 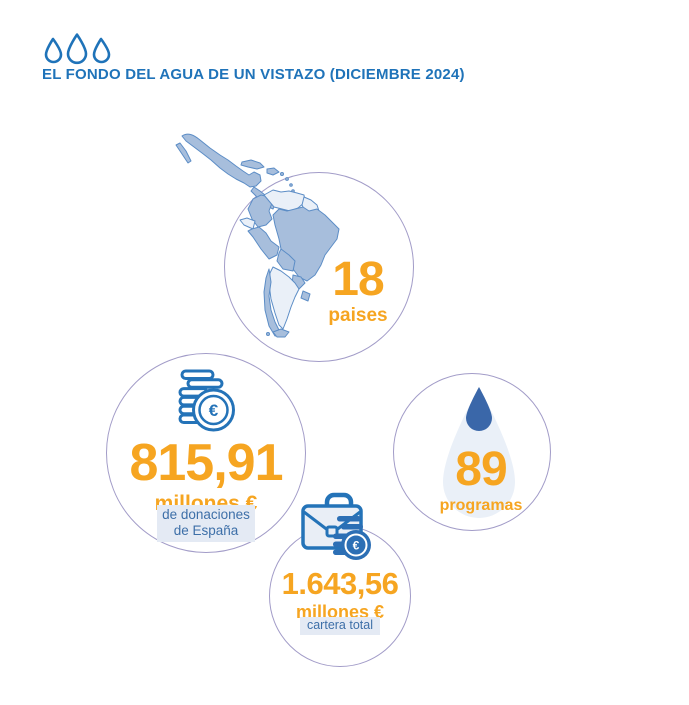 I want to click on portfolio-caption: cartera total, so click(x=340, y=626).